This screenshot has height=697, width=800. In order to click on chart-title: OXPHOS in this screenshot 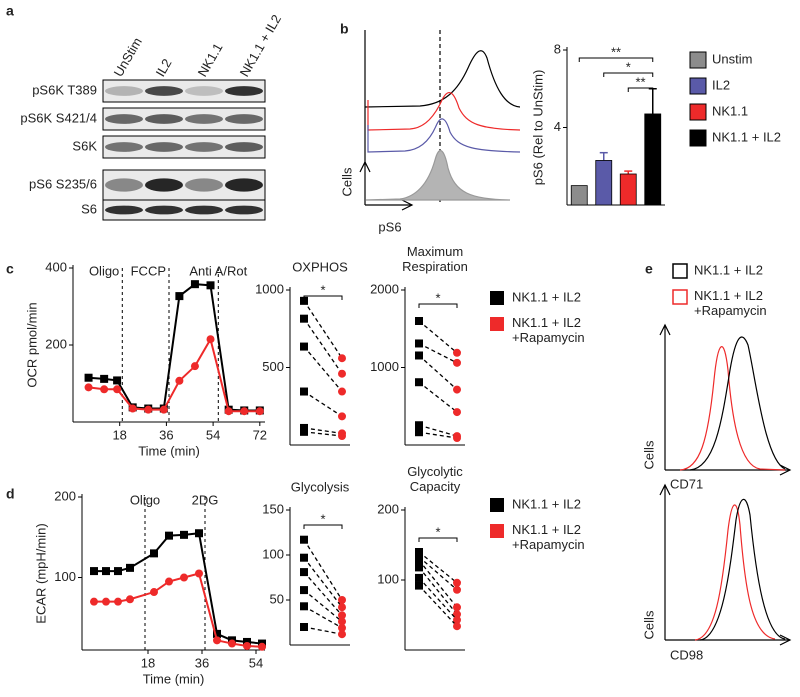, I will do `click(320, 266)`.